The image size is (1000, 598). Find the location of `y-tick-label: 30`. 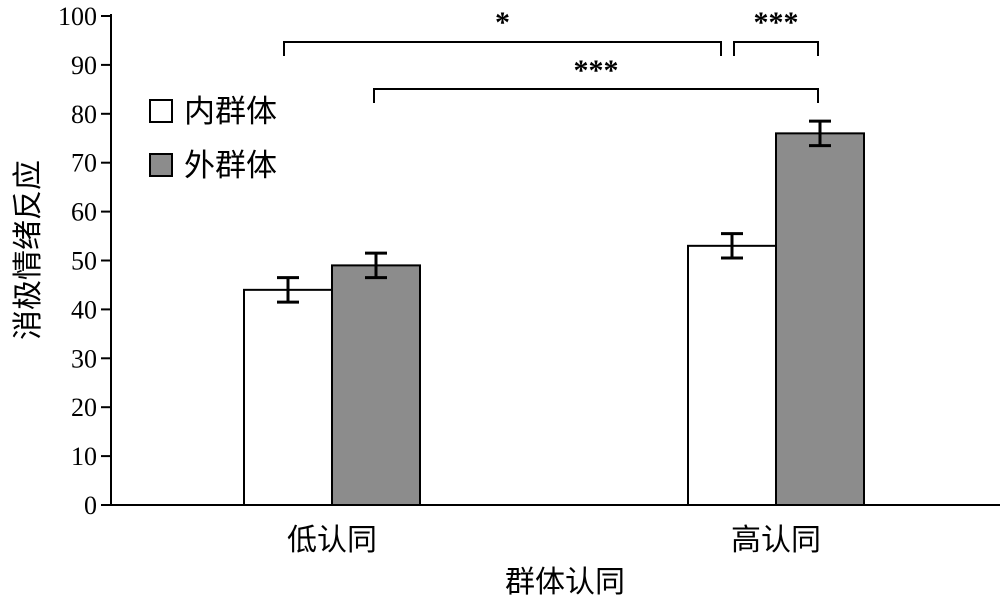

y-tick-label: 30 is located at coordinates (84, 358).